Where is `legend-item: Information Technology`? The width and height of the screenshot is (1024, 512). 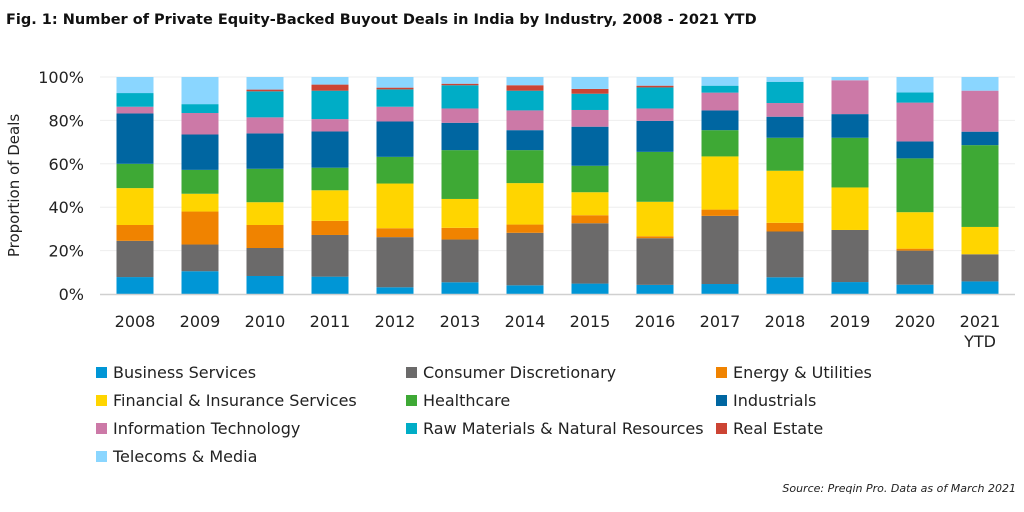 legend-item: Information Technology is located at coordinates (251, 428).